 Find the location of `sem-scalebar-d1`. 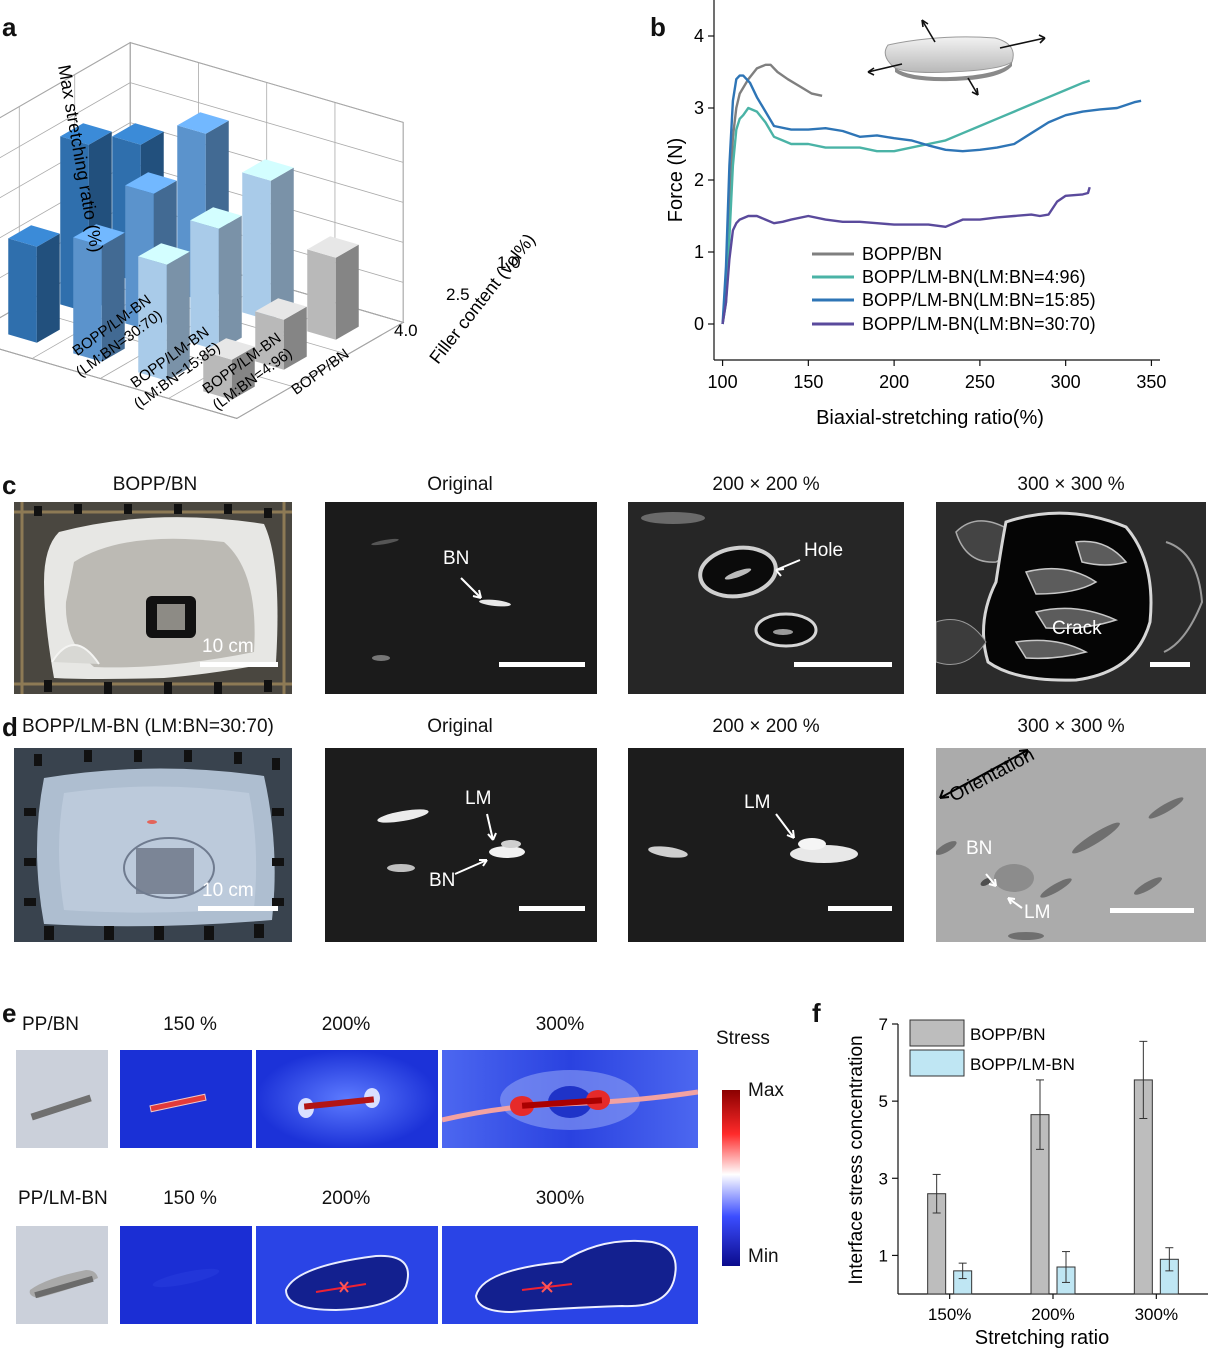

sem-scalebar-d1 is located at coordinates (552, 908).